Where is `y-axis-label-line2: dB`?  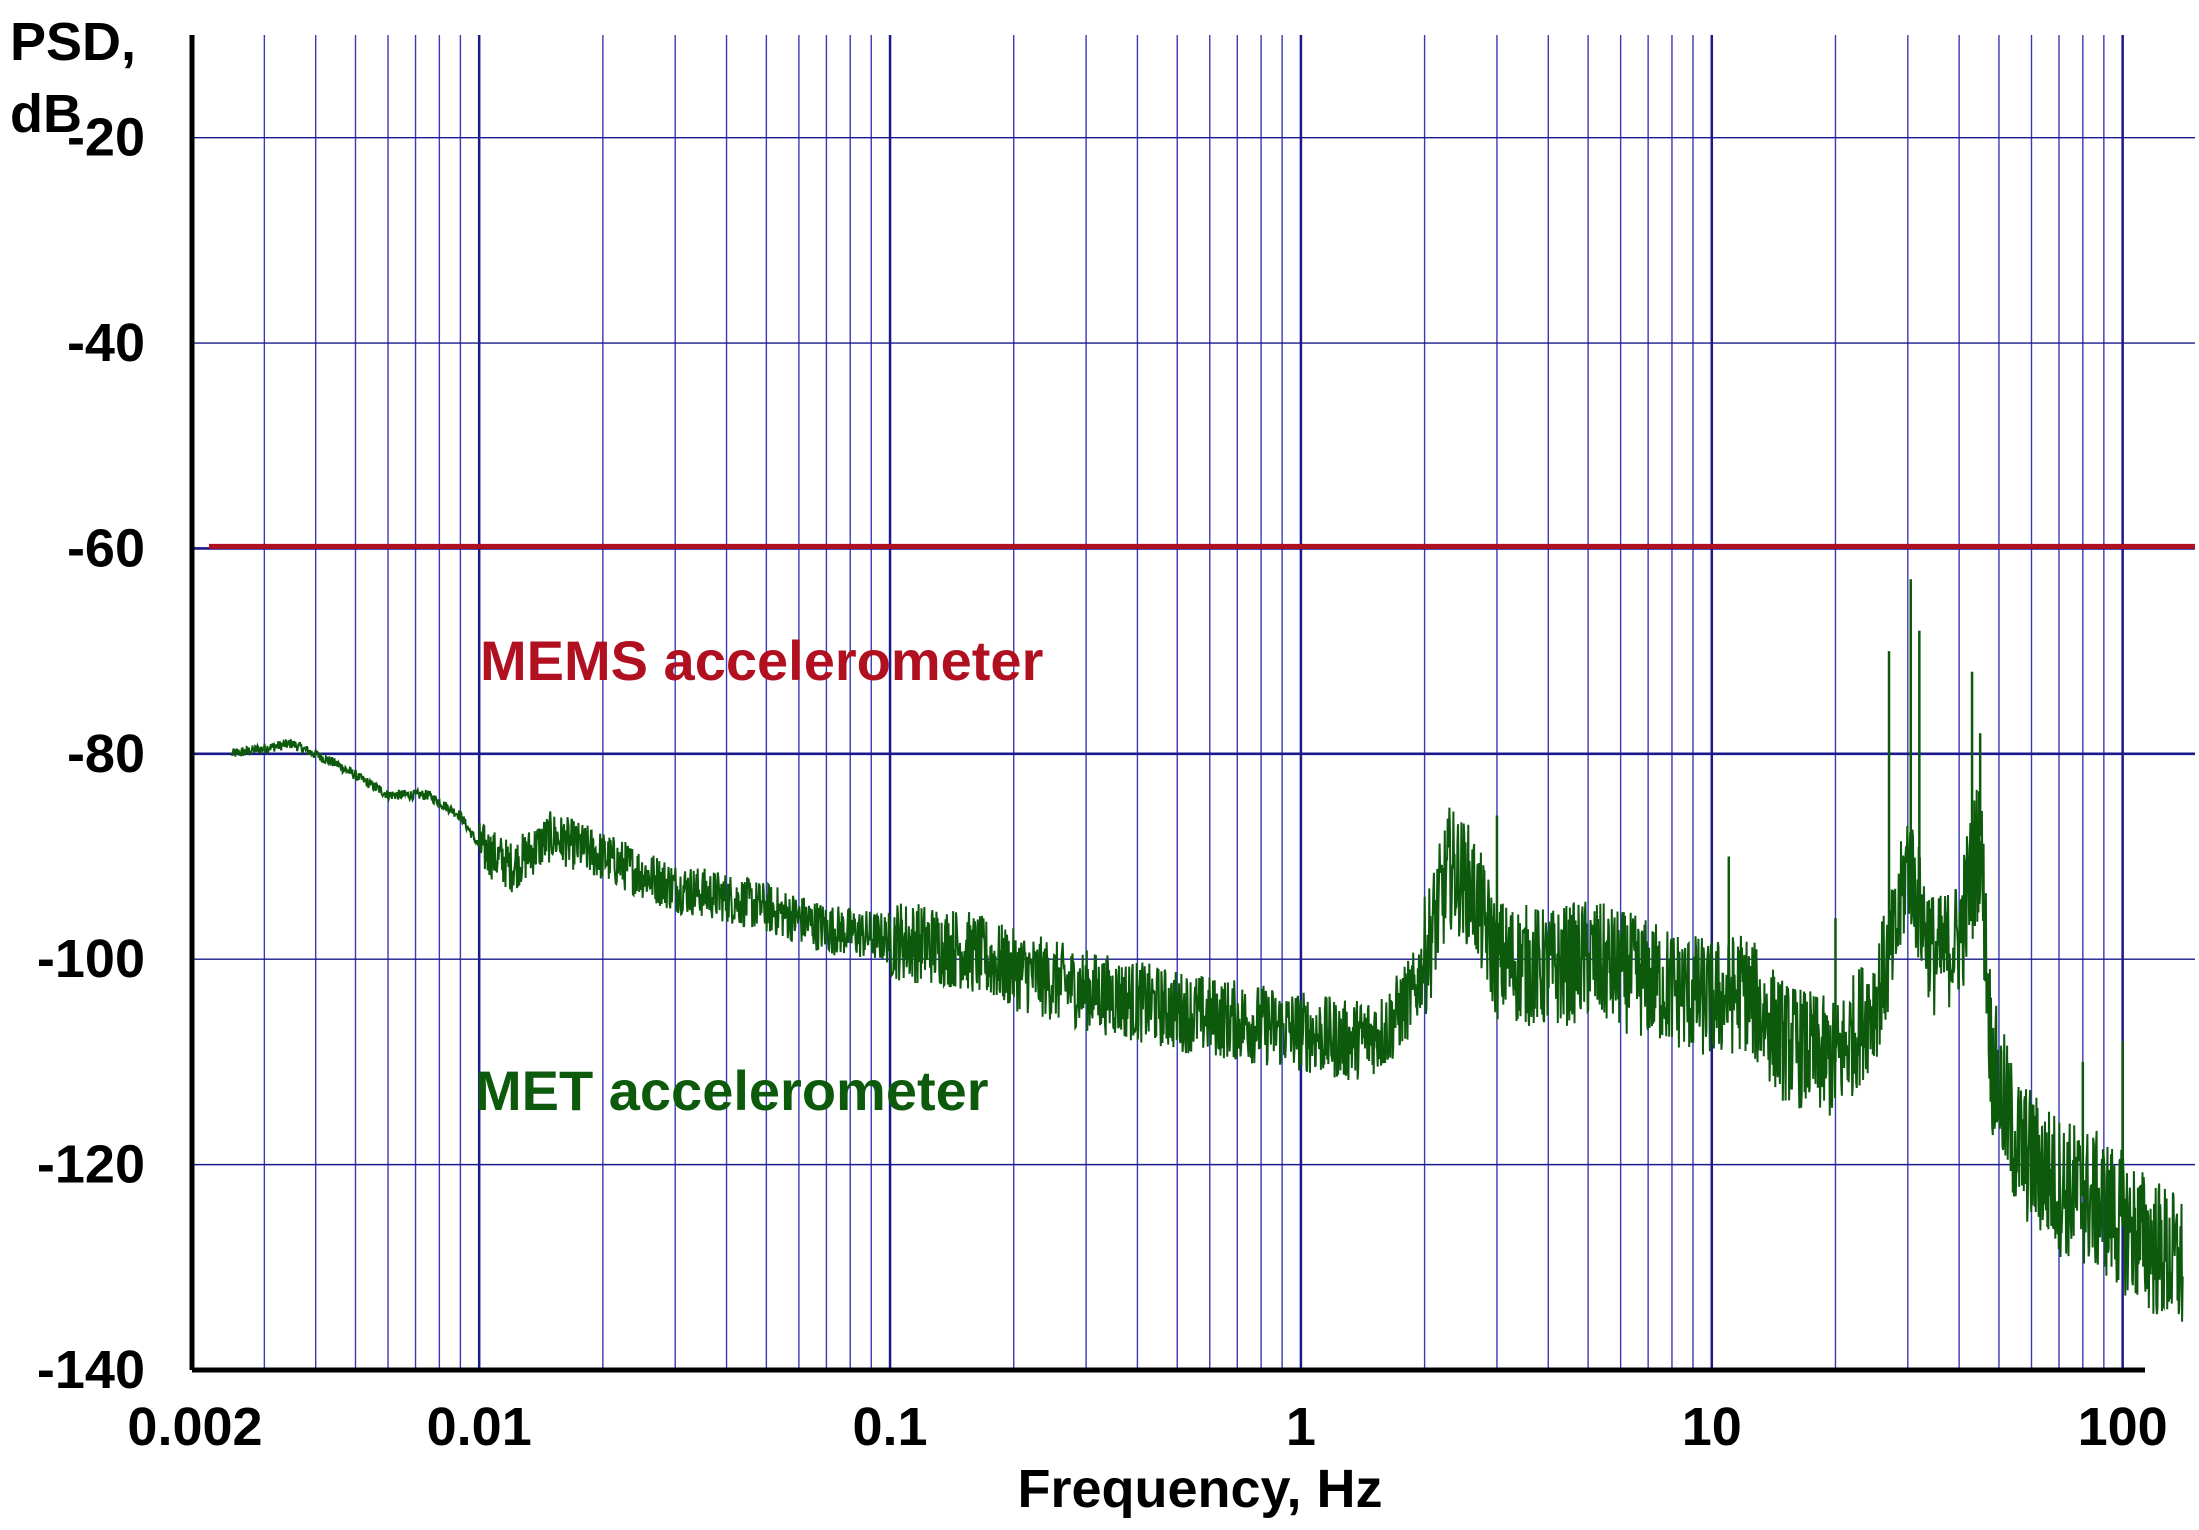
y-axis-label-line2: dB is located at coordinates (46, 114).